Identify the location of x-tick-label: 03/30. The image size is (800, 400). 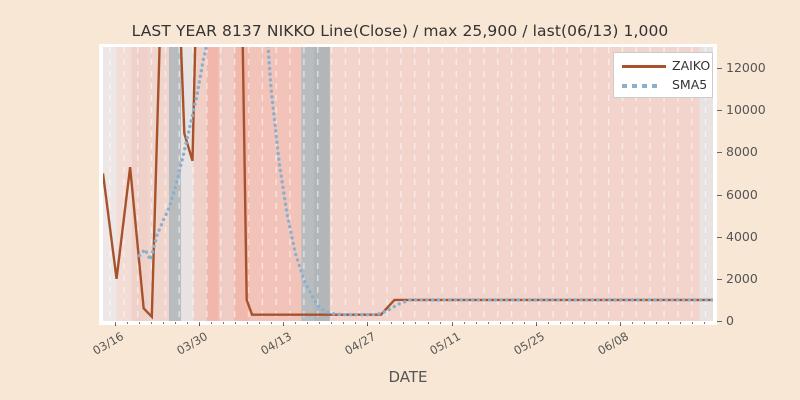
(192, 343).